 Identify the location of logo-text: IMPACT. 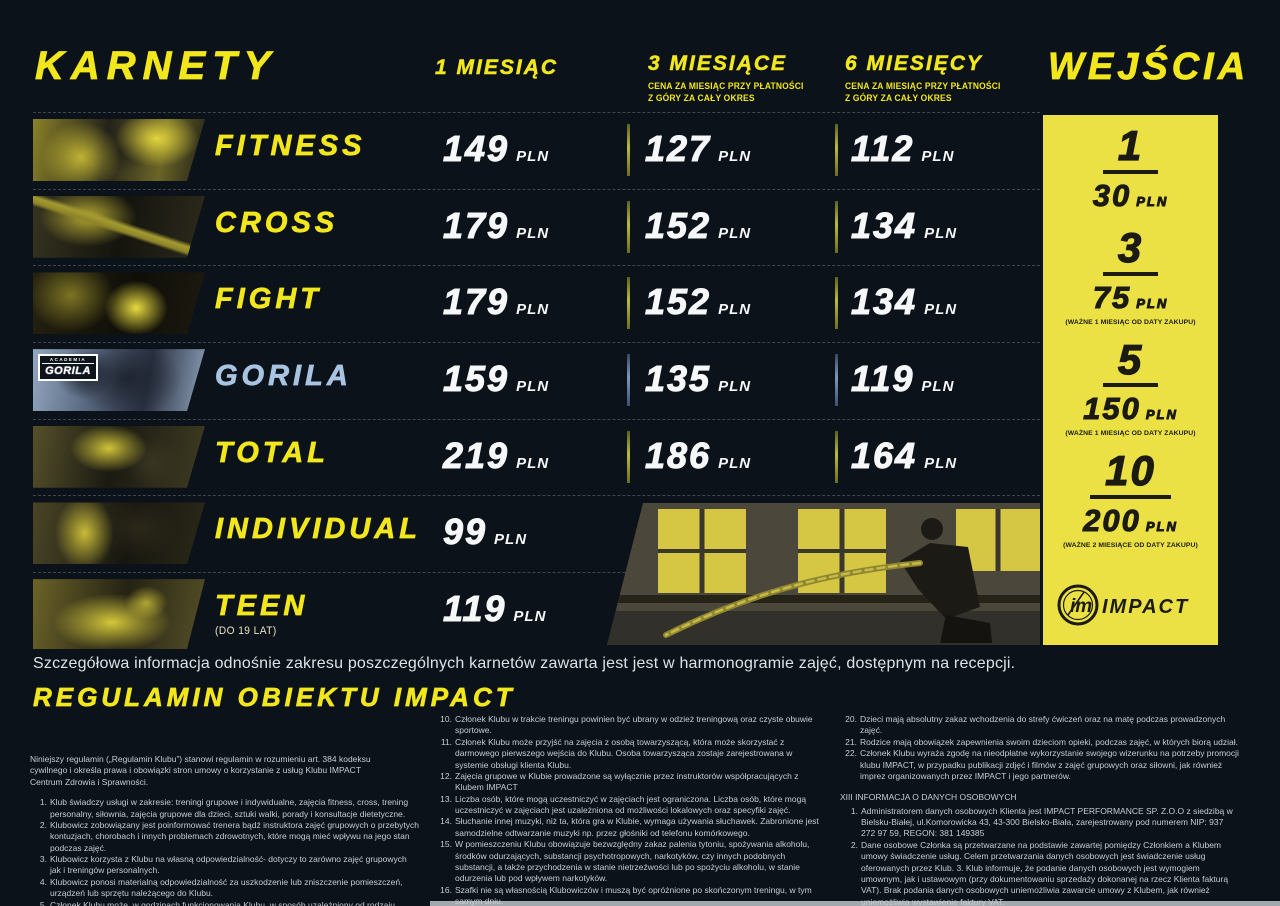
(1145, 607).